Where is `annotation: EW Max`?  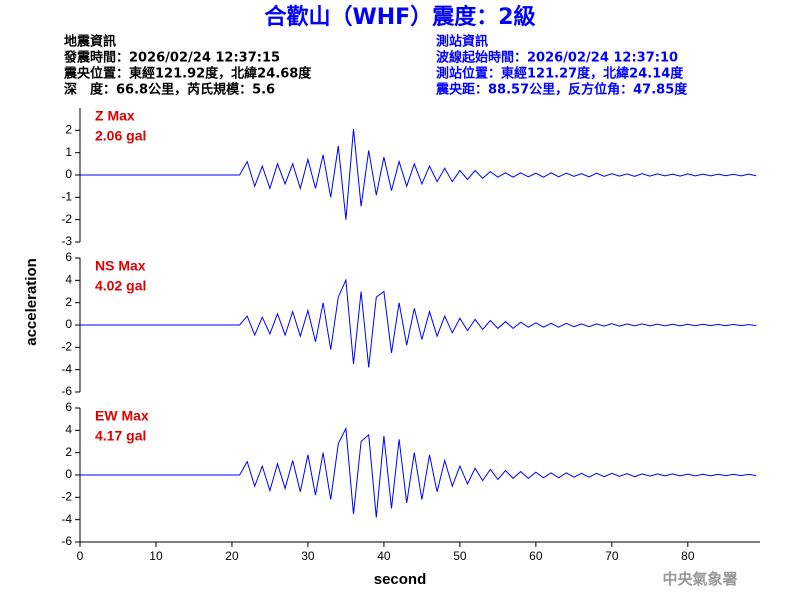 annotation: EW Max is located at coordinates (122, 416).